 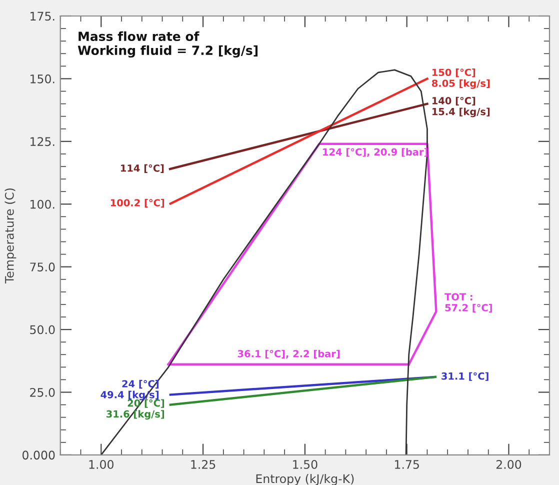 I want to click on y-tick-label: 25.0, so click(x=42, y=392).